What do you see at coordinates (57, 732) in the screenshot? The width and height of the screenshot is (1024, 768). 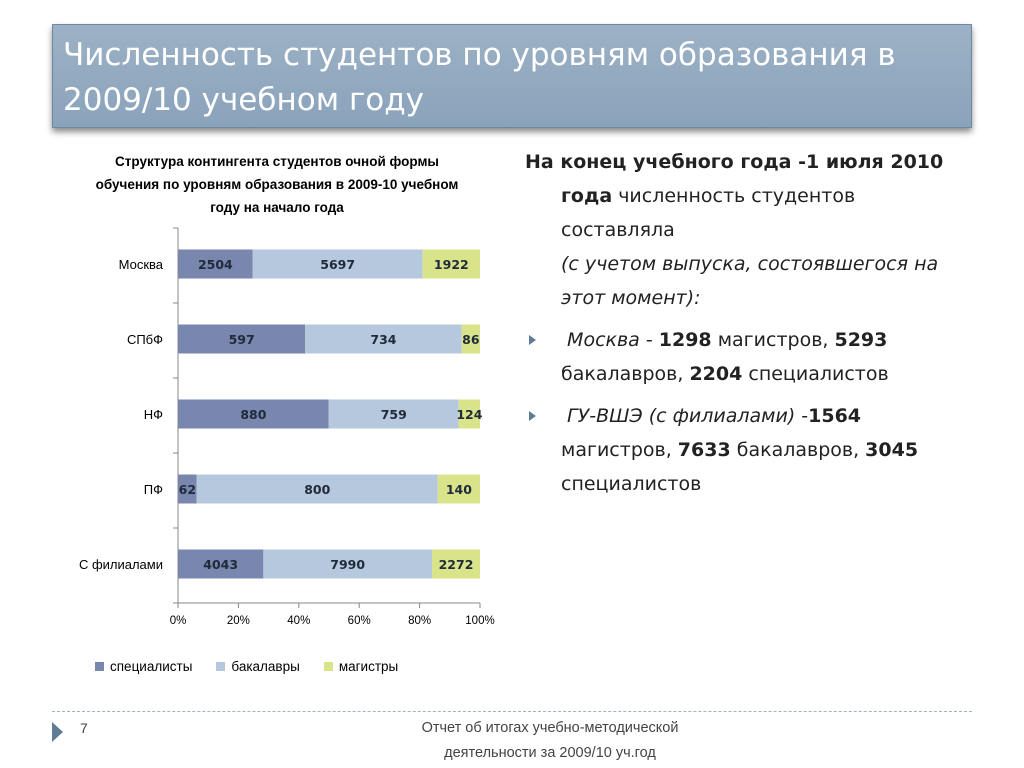 I see `footer-arrow-icon` at bounding box center [57, 732].